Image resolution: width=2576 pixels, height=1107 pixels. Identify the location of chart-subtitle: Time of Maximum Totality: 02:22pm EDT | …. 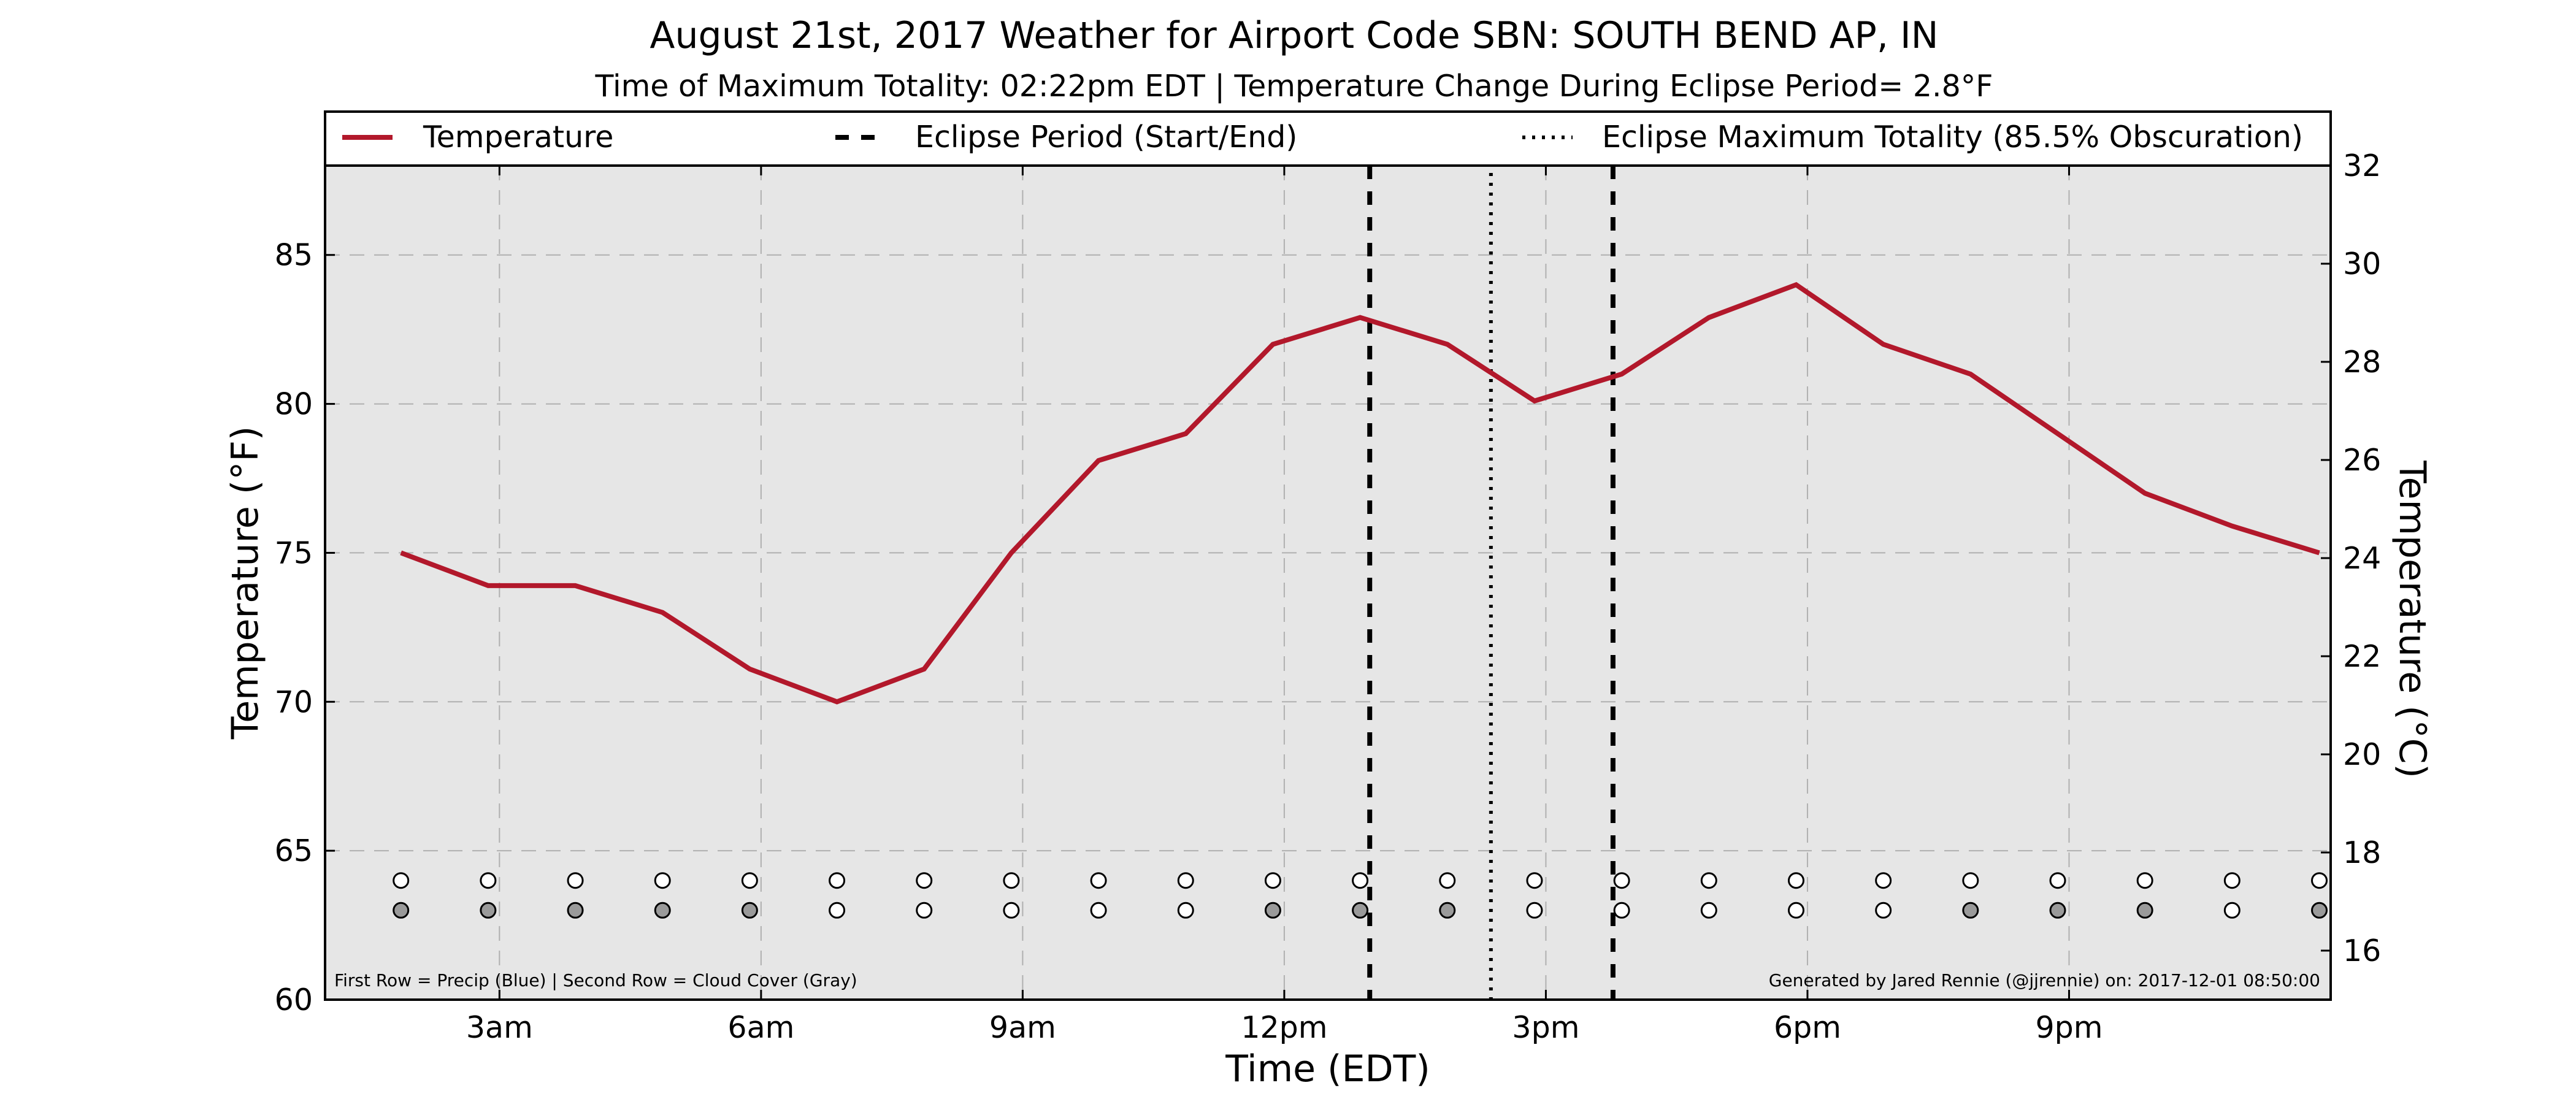
(1294, 86).